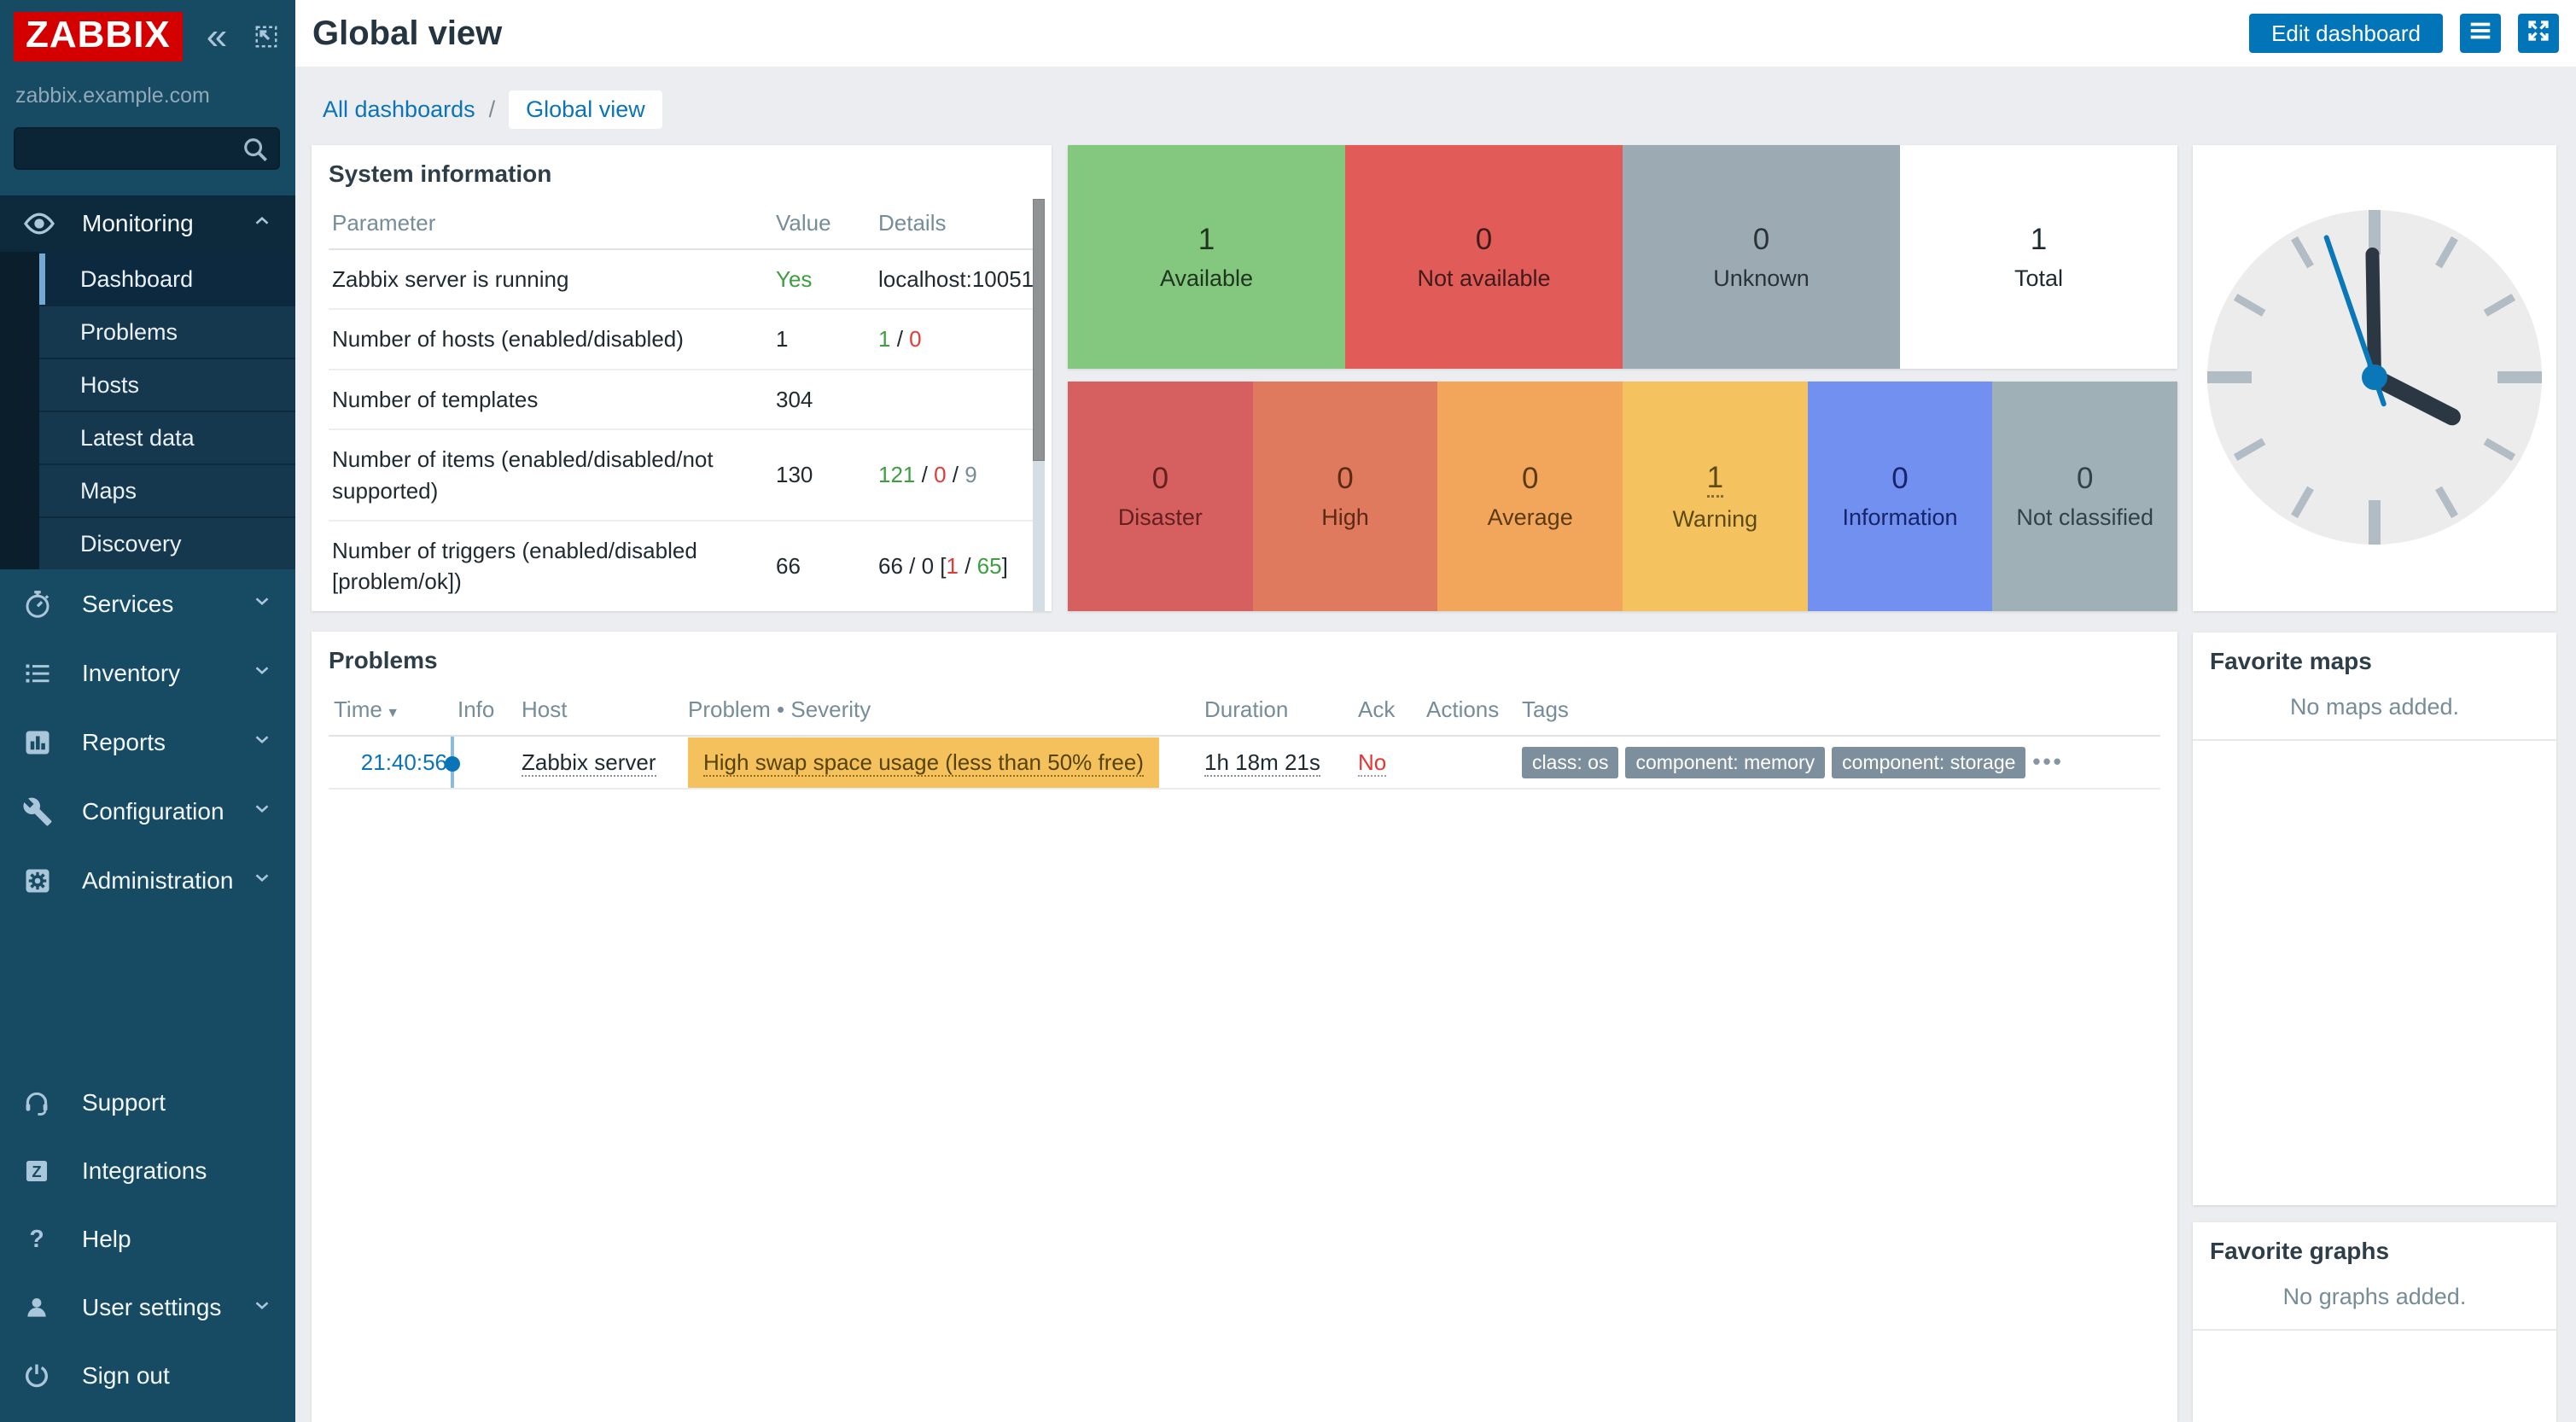 Image resolution: width=2576 pixels, height=1422 pixels. I want to click on count-label: Total, so click(2039, 278).